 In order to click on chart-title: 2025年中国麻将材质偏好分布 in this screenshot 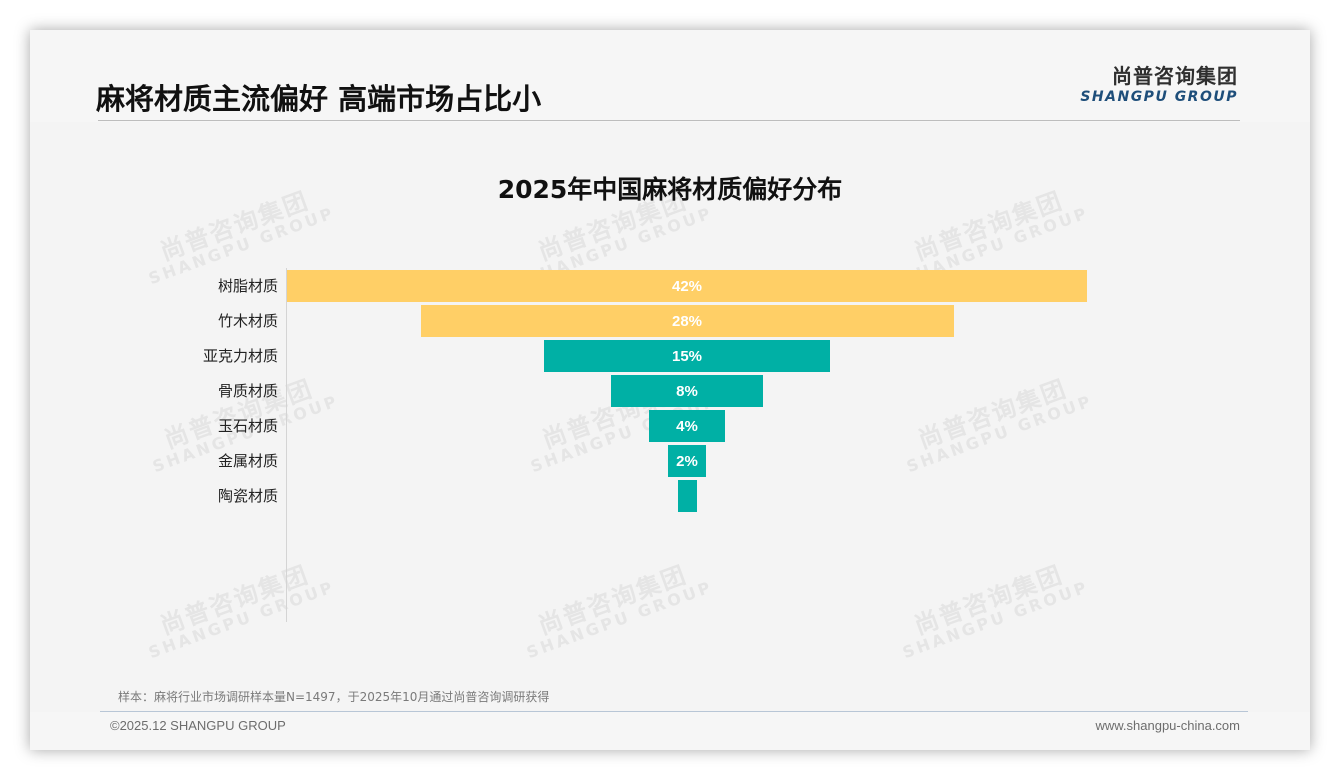, I will do `click(670, 189)`.